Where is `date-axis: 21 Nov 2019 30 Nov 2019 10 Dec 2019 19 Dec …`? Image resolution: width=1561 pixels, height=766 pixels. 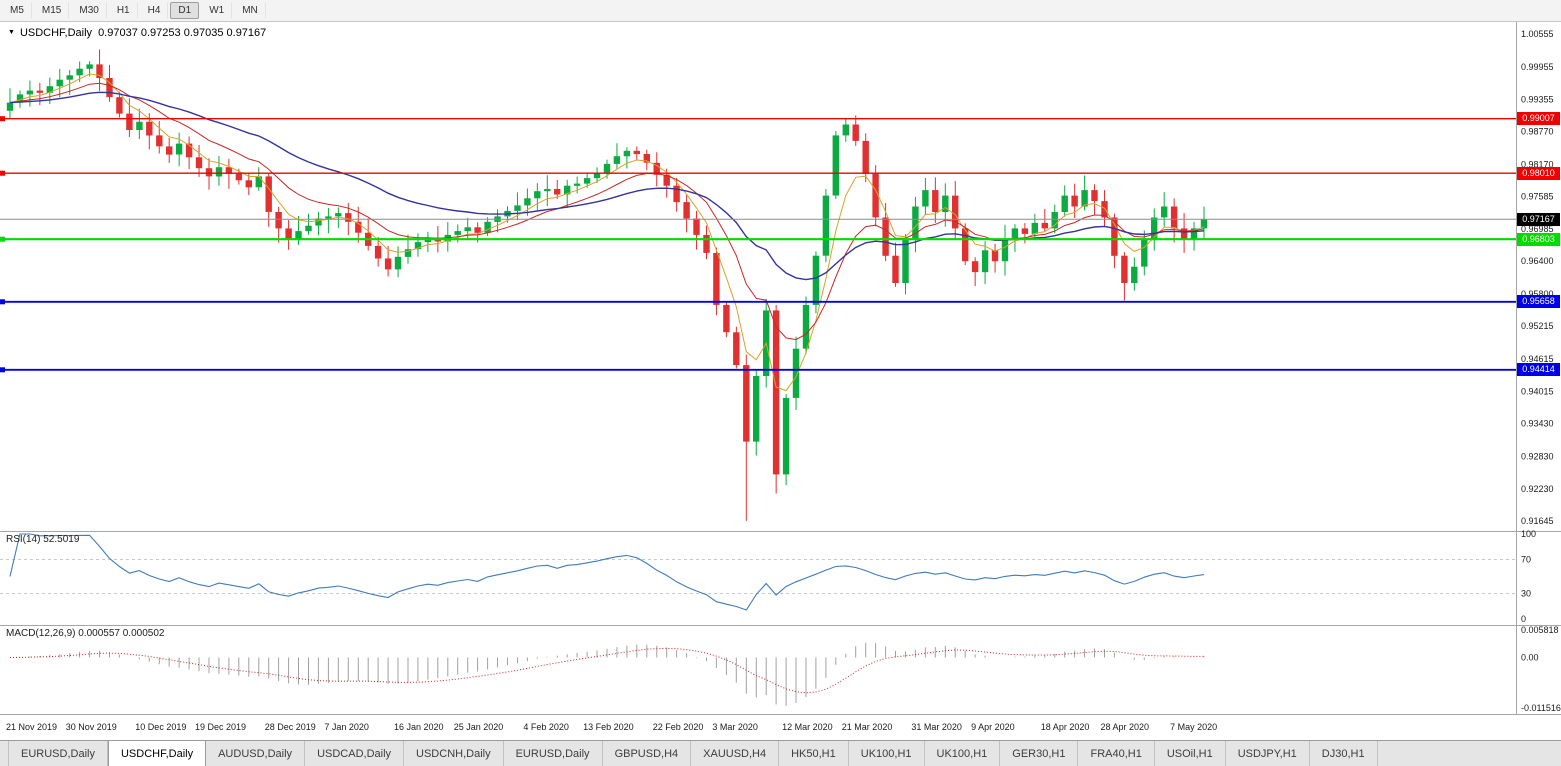
date-axis: 21 Nov 2019 30 Nov 2019 10 Dec 2019 19 Dec … is located at coordinates (611, 727).